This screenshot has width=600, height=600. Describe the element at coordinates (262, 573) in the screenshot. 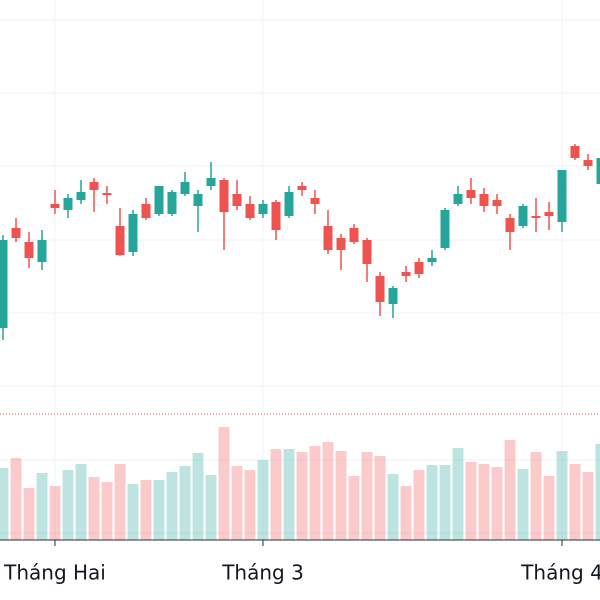

I see `x-tick-label: Tháng 3` at that location.